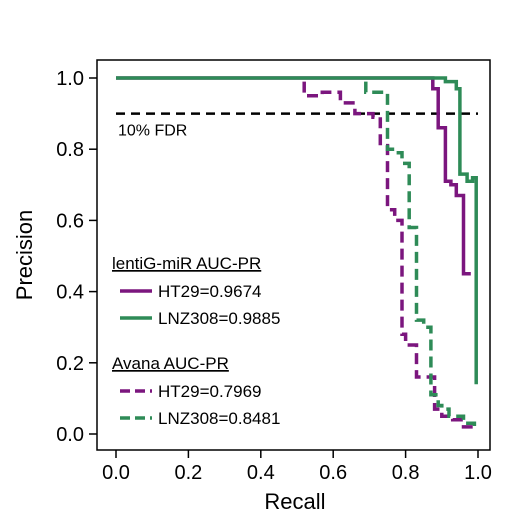 The image size is (508, 527). What do you see at coordinates (24, 255) in the screenshot?
I see `y-axis-title: Precision` at bounding box center [24, 255].